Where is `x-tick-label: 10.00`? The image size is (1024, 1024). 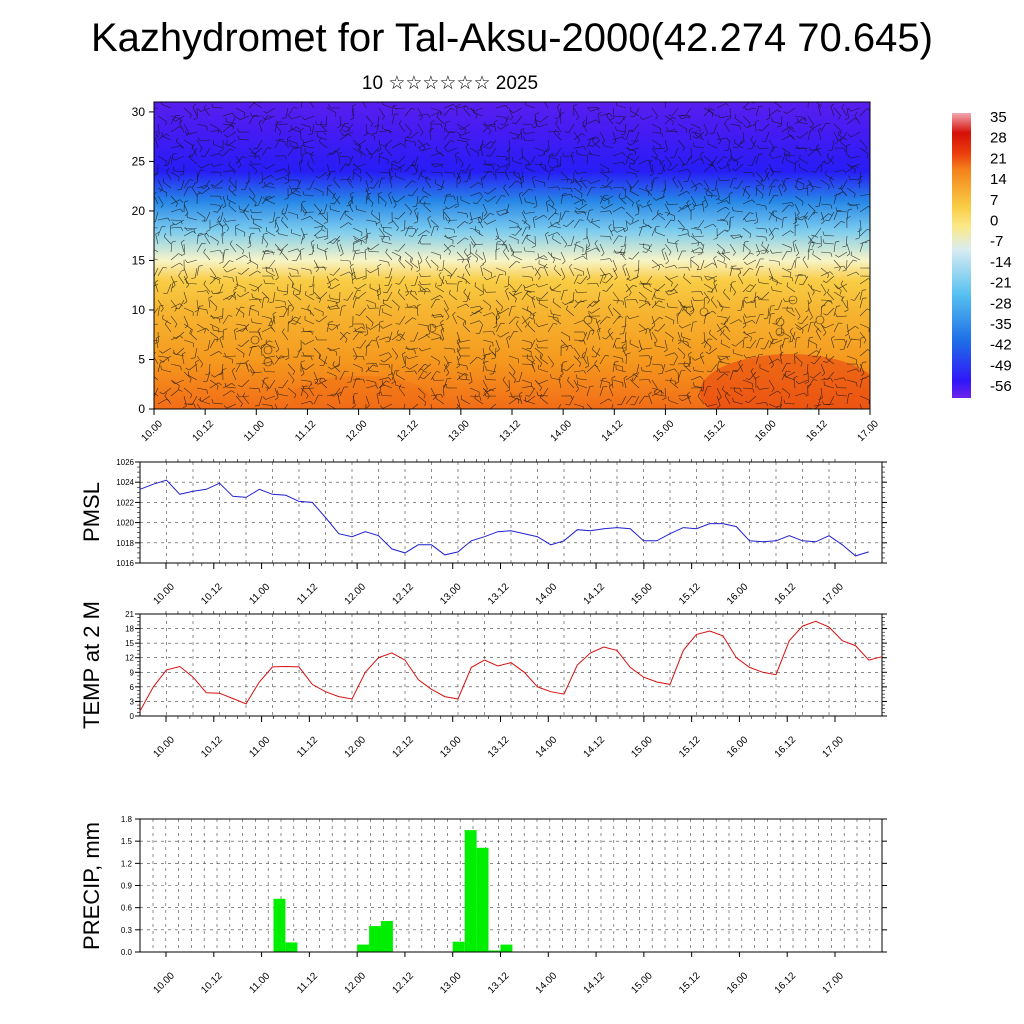
x-tick-label: 10.00 is located at coordinates (164, 747).